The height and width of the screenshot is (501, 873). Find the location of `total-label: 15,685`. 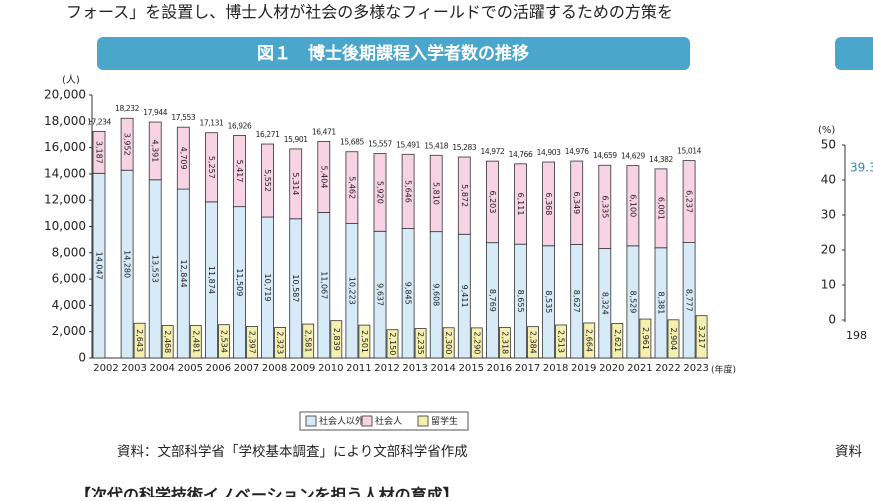

total-label: 15,685 is located at coordinates (352, 142).